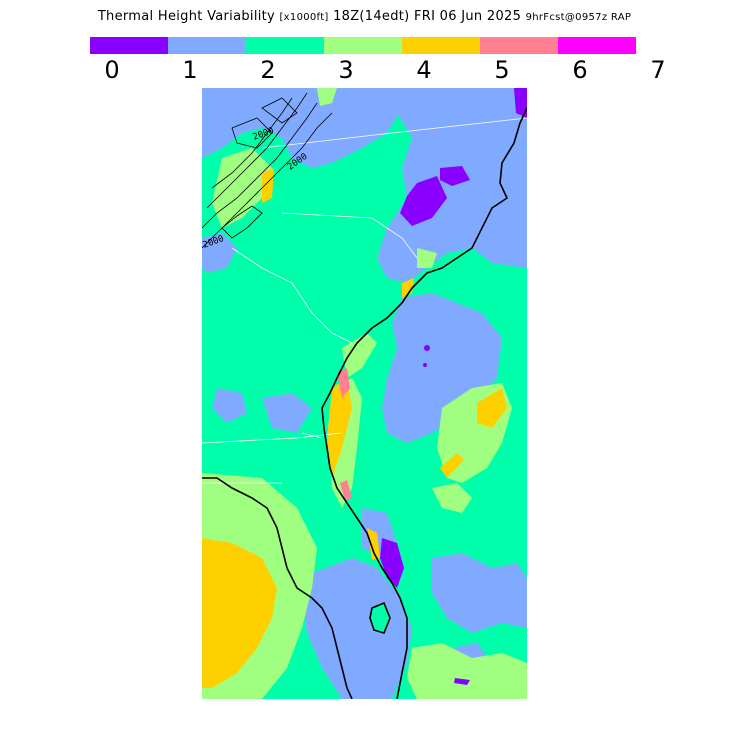 This screenshot has width=729, height=729. Describe the element at coordinates (424, 70) in the screenshot. I see `legend-tick: 4` at that location.